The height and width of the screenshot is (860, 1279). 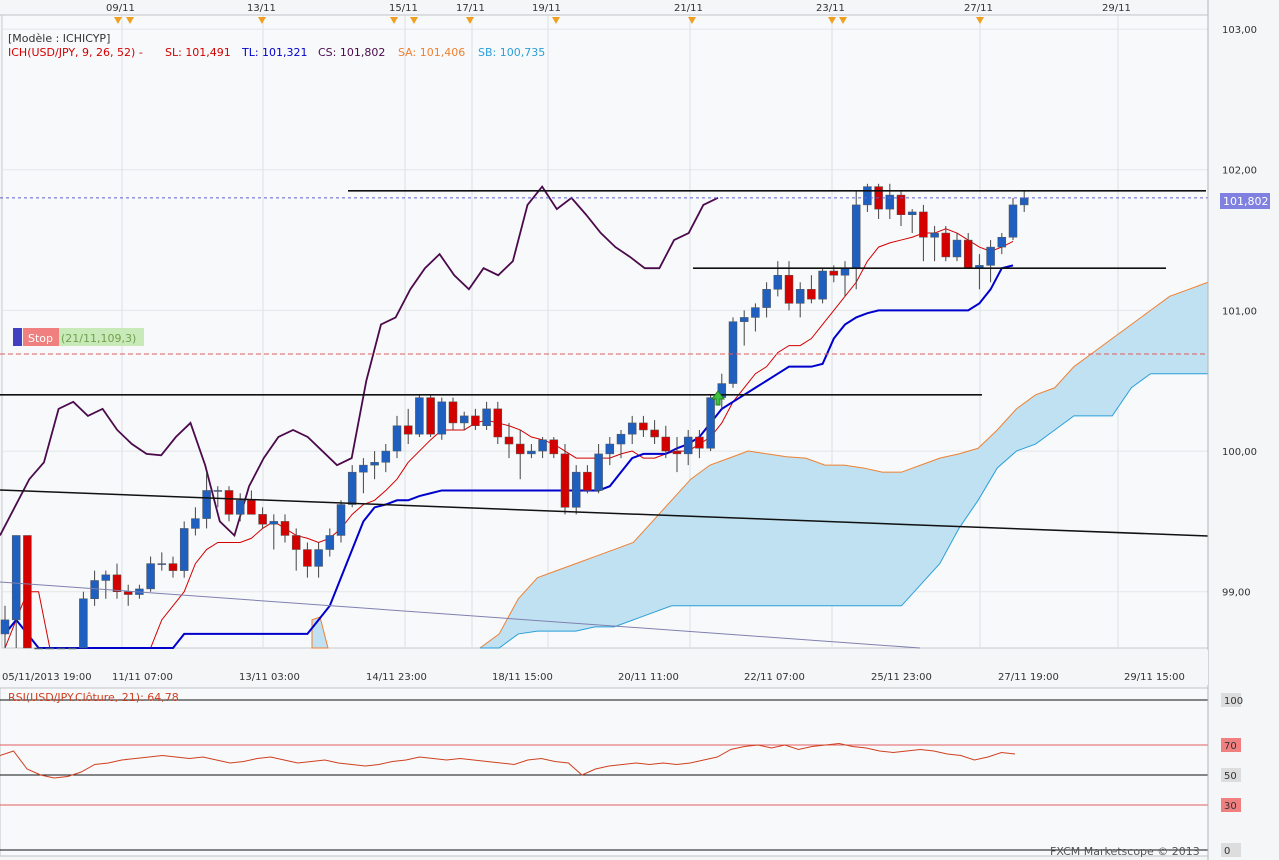 What do you see at coordinates (1239, 171) in the screenshot?
I see `y-tick-label: 102,00` at bounding box center [1239, 171].